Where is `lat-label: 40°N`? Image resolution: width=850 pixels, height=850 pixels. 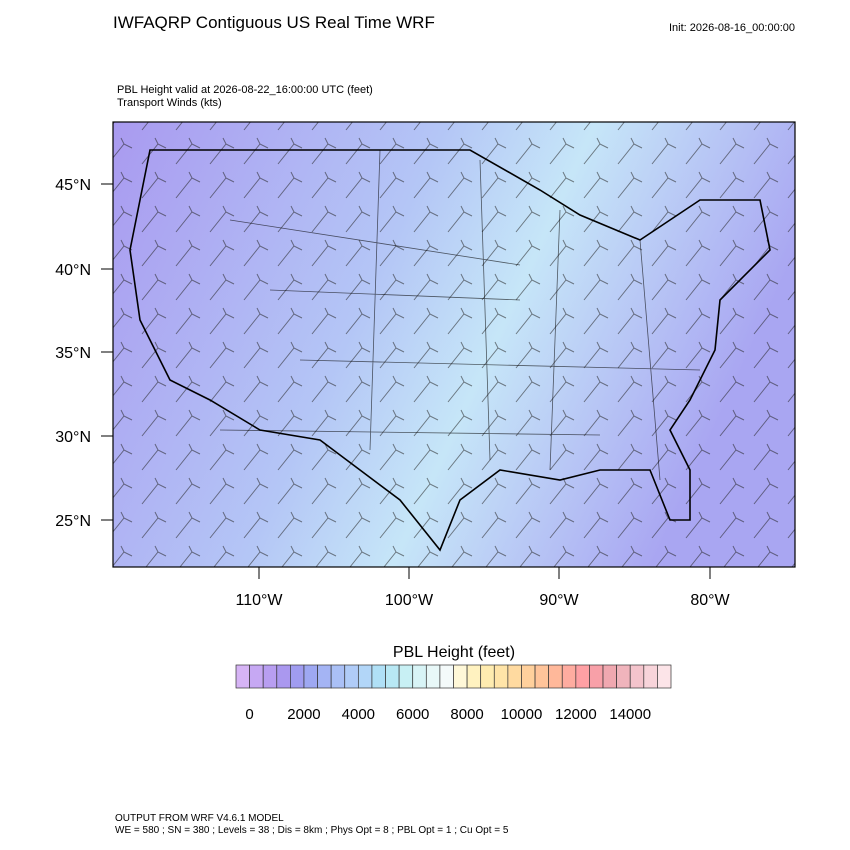
lat-label: 40°N is located at coordinates (73, 270).